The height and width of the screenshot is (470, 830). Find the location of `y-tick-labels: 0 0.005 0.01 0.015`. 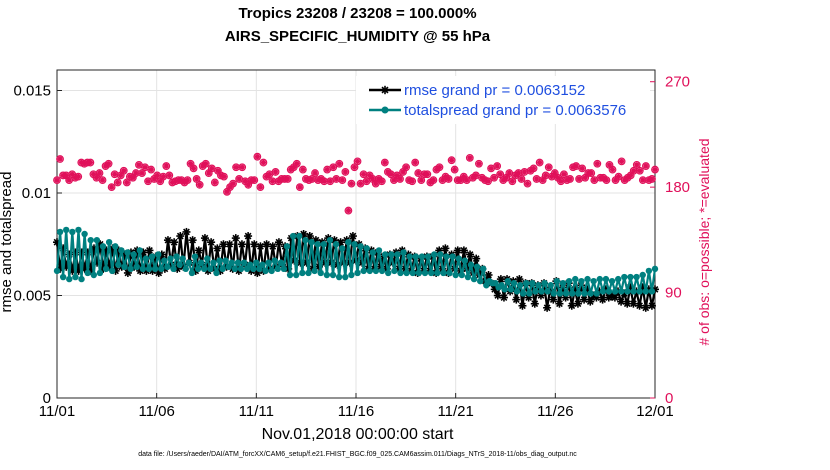

y-tick-labels: 0 0.005 0.01 0.015 is located at coordinates (32, 245).